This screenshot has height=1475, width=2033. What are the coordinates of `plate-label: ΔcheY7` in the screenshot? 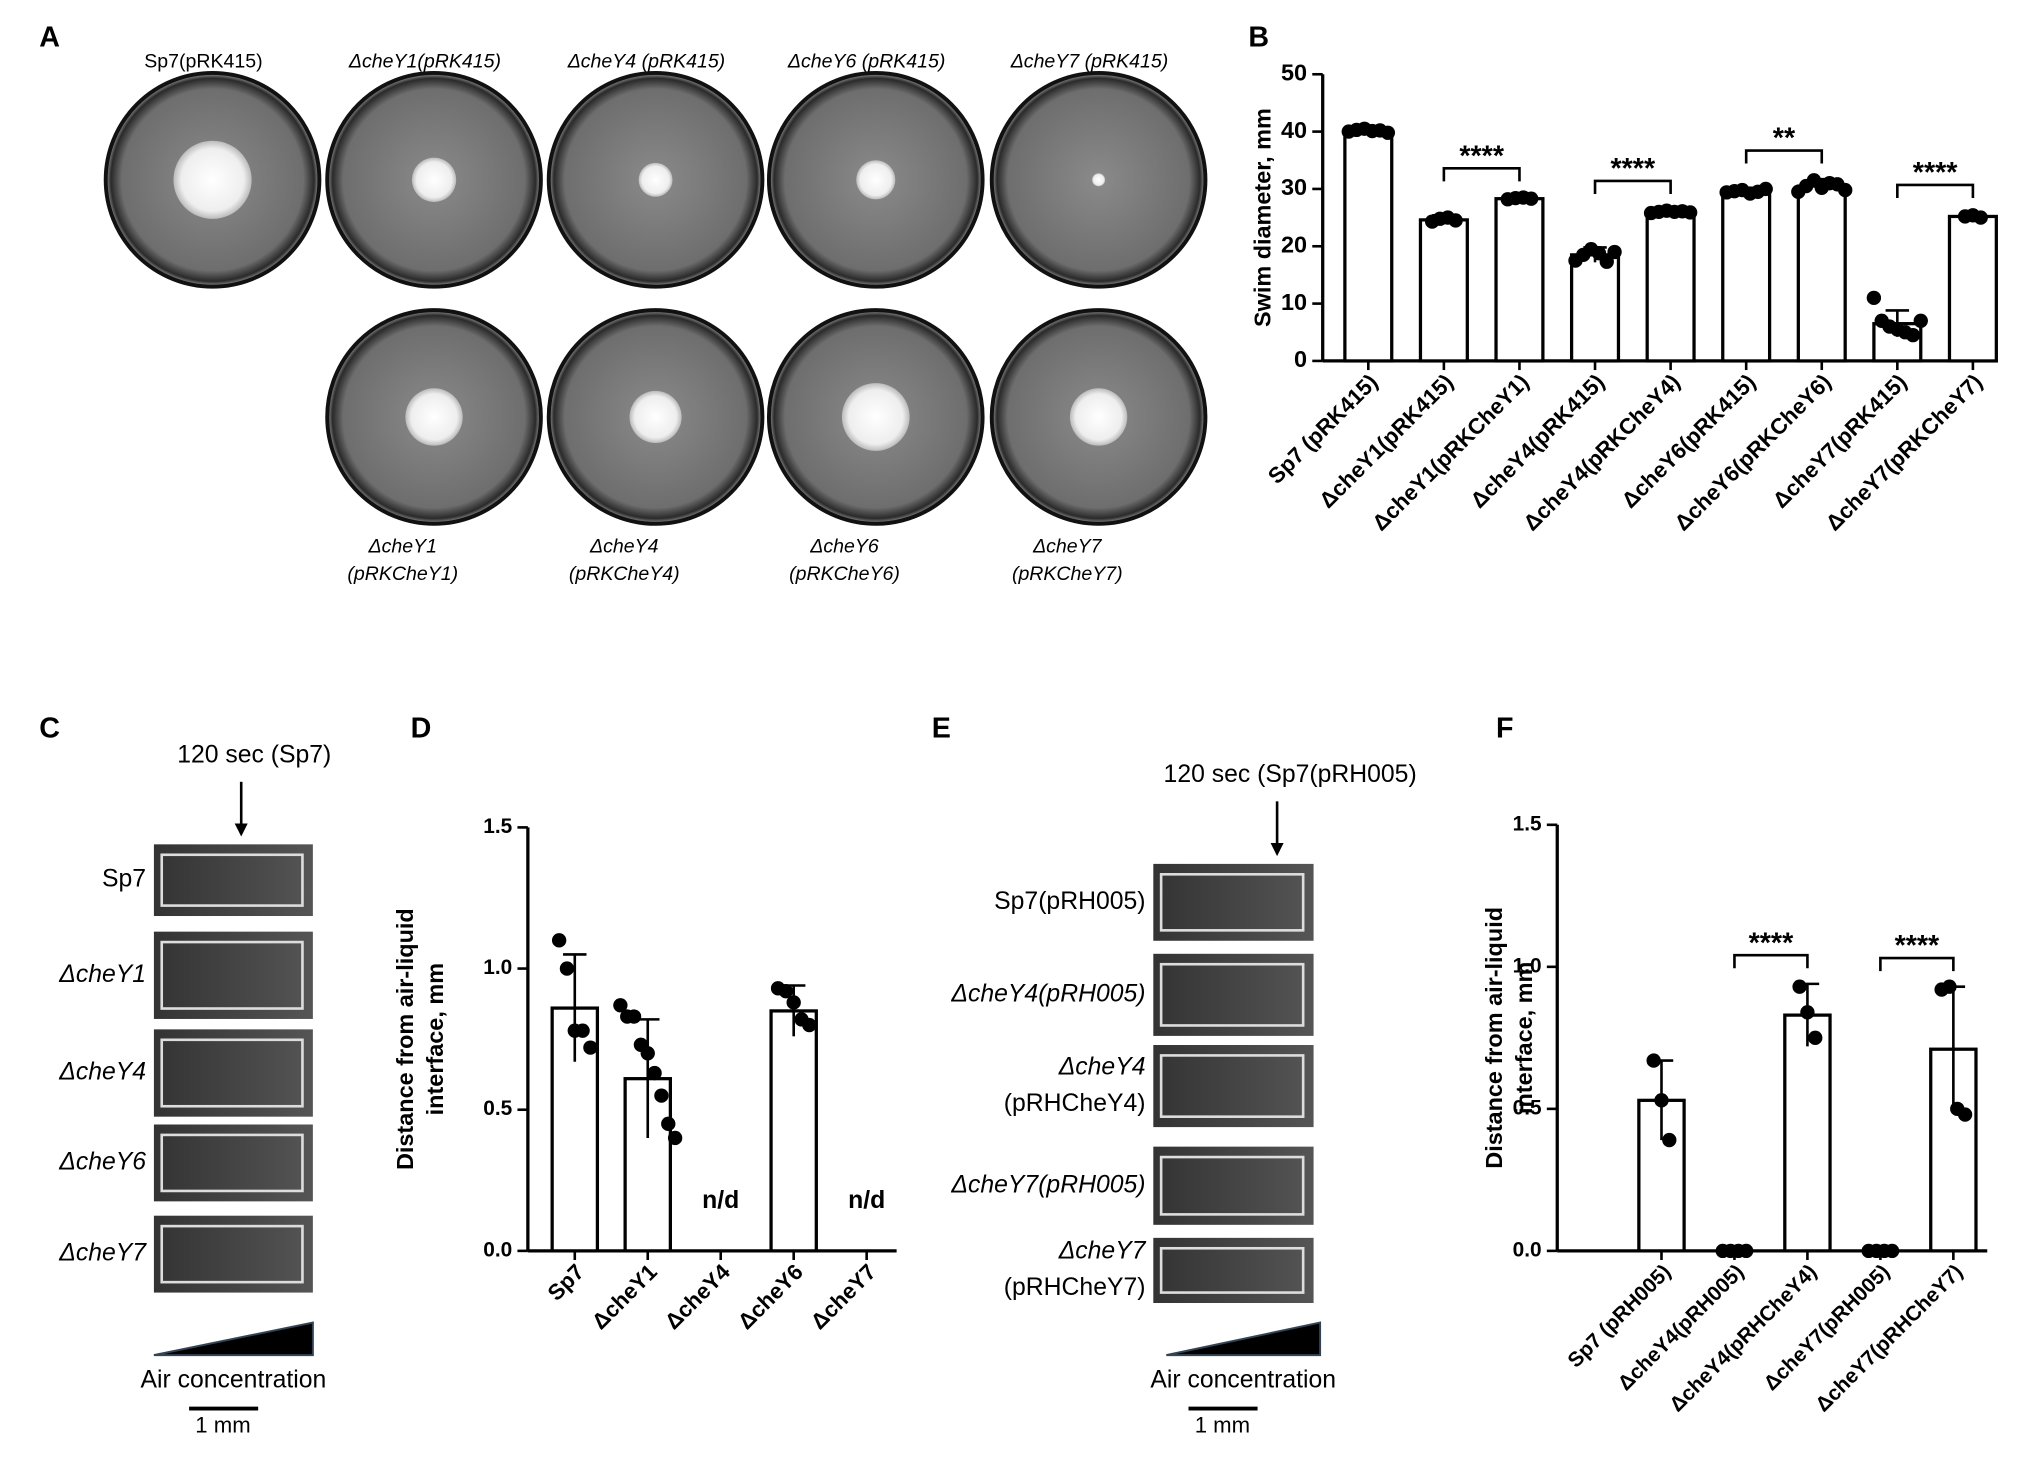 It's located at (1067, 546).